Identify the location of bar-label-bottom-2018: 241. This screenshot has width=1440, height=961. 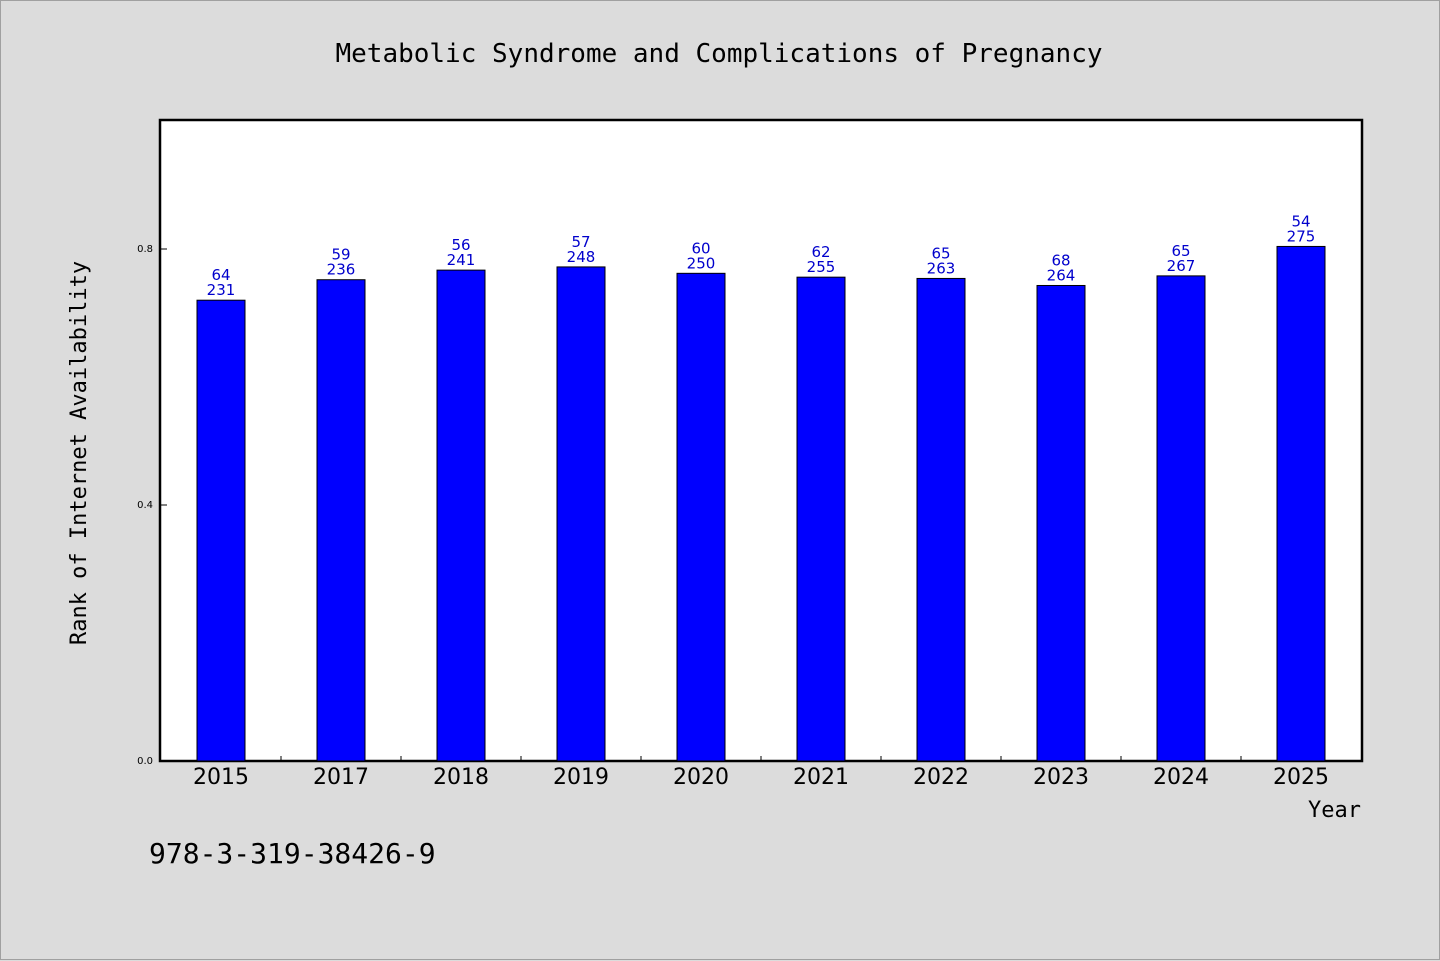
(461, 260).